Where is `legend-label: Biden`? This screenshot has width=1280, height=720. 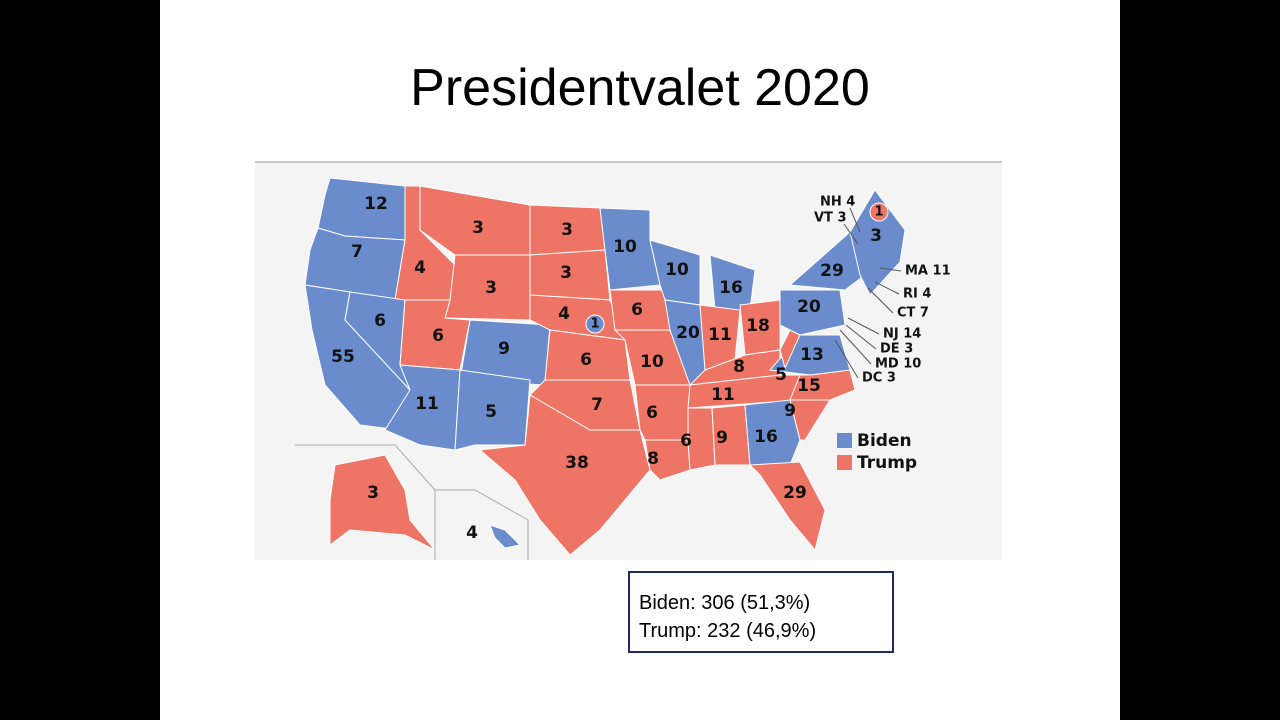
legend-label: Biden is located at coordinates (884, 441).